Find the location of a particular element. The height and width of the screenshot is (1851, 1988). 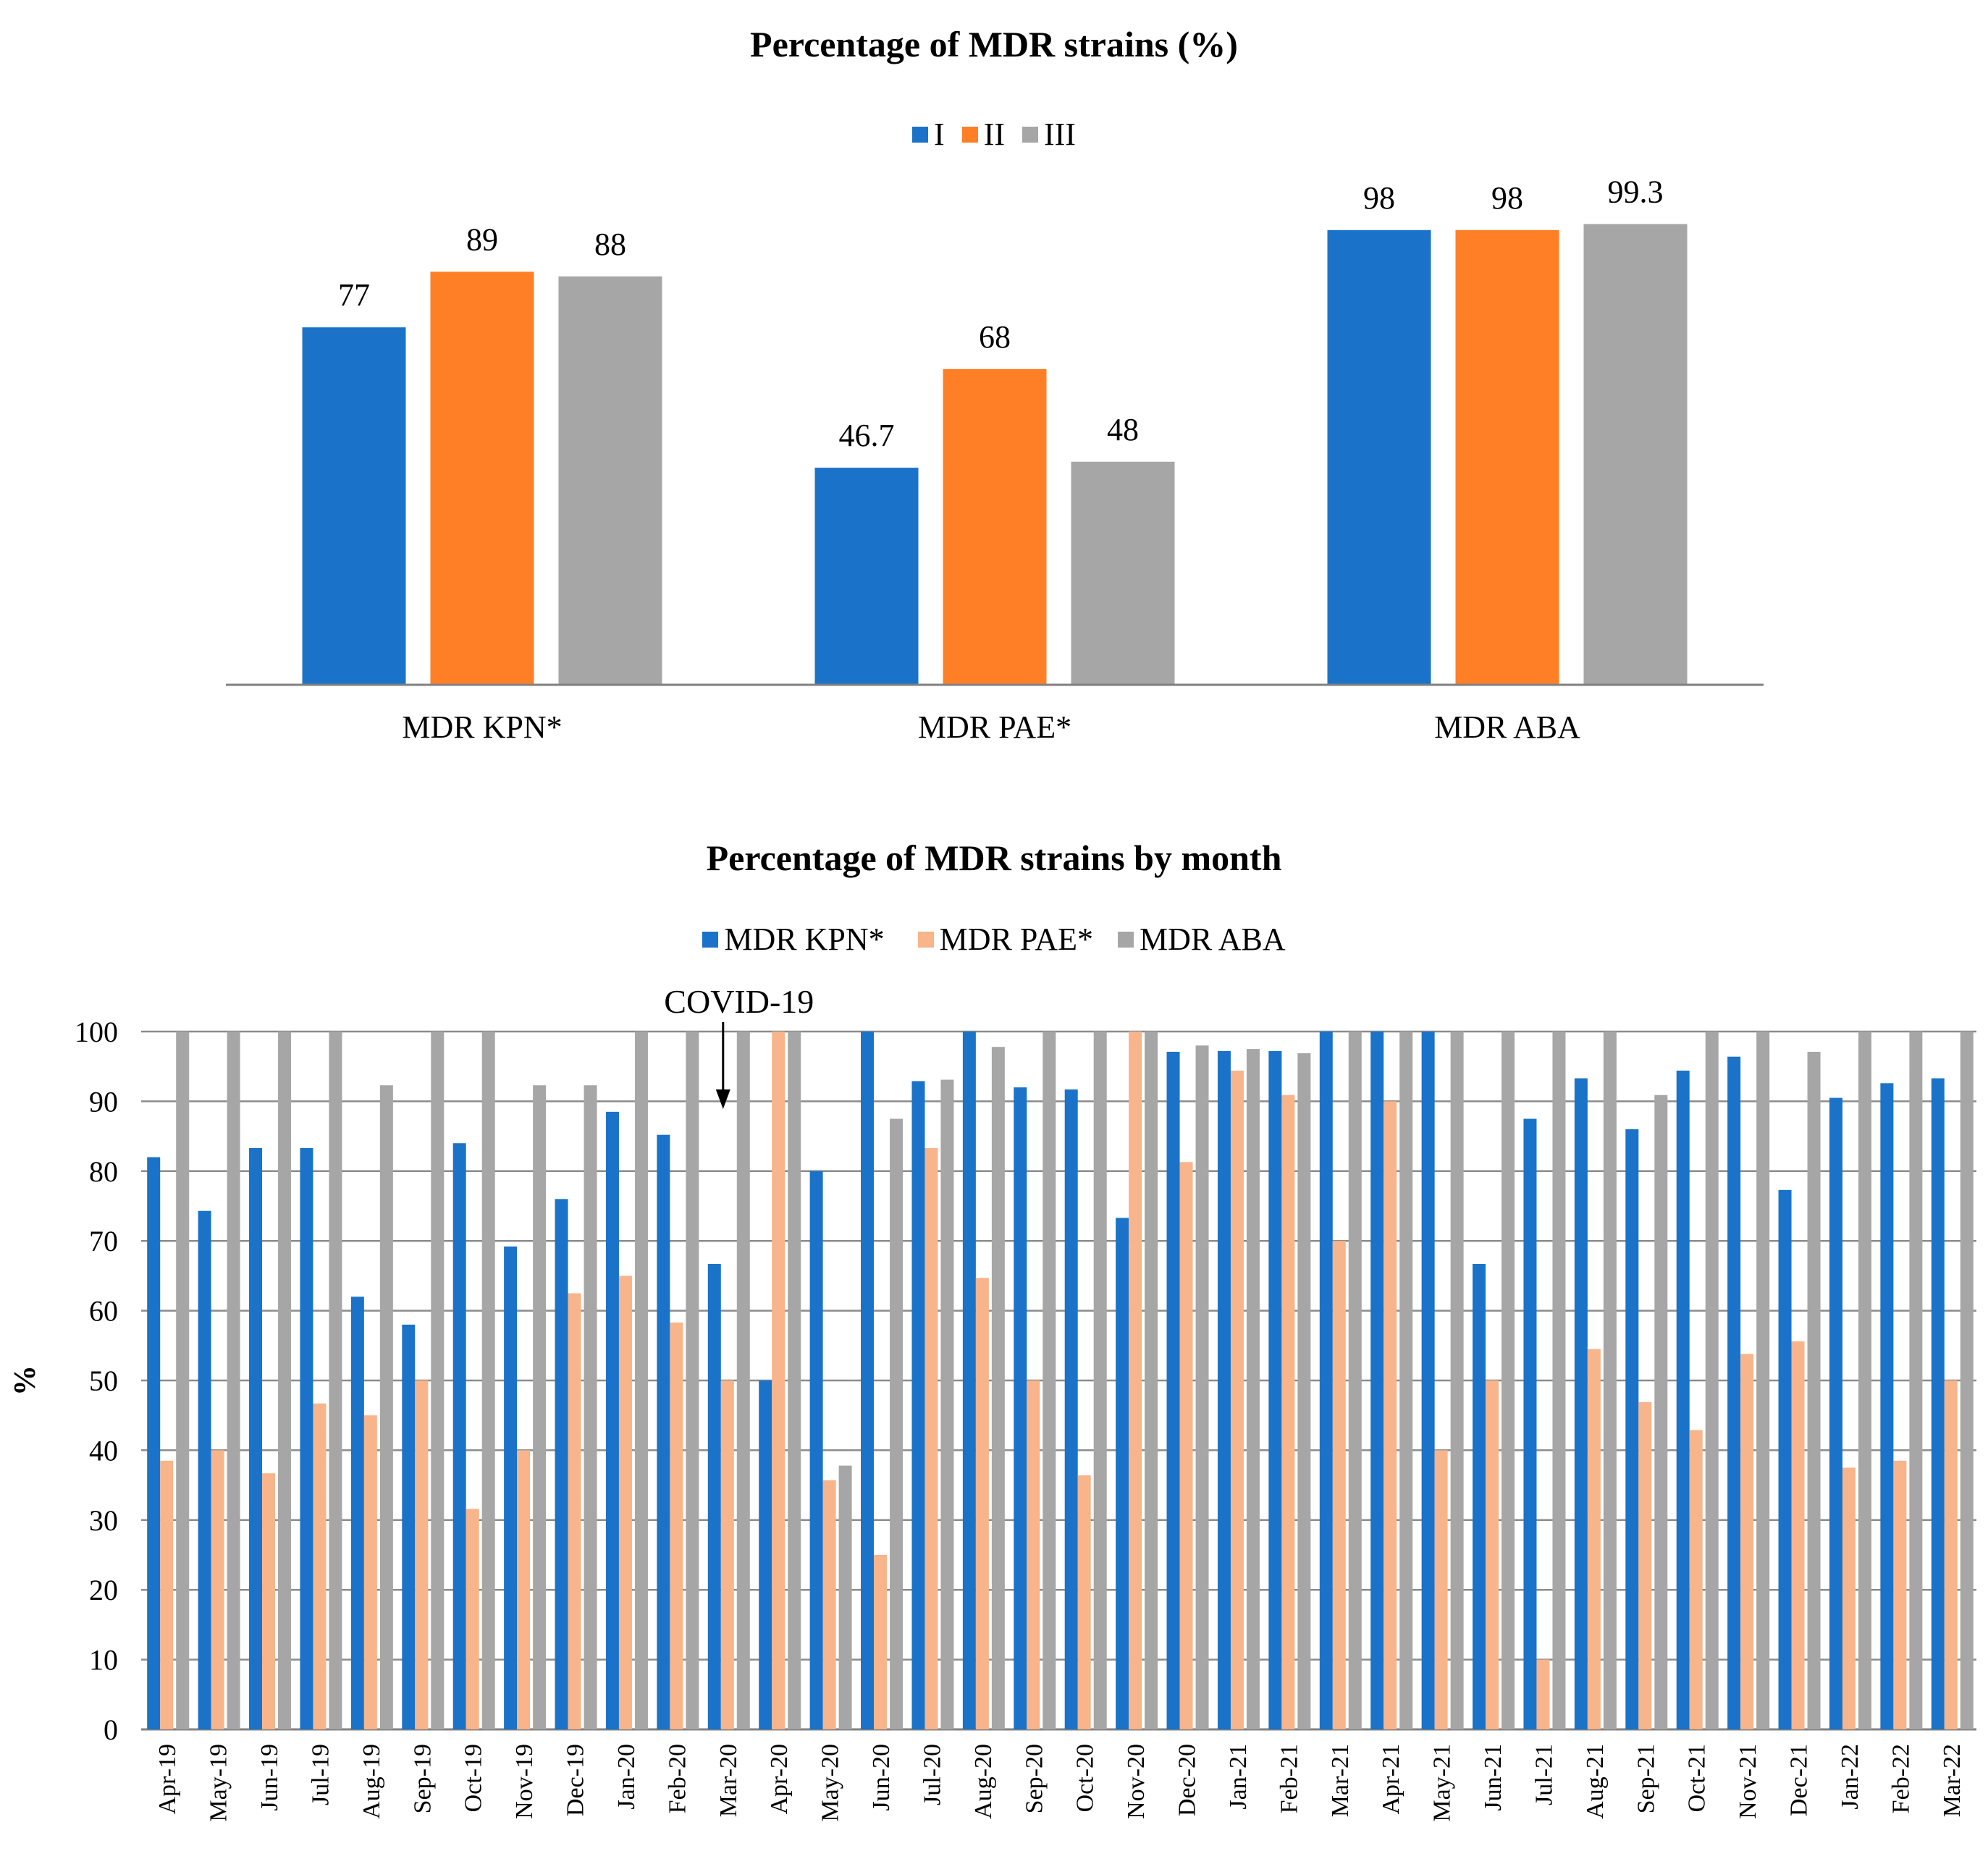

y-tick-label: 30 is located at coordinates (103, 1521).